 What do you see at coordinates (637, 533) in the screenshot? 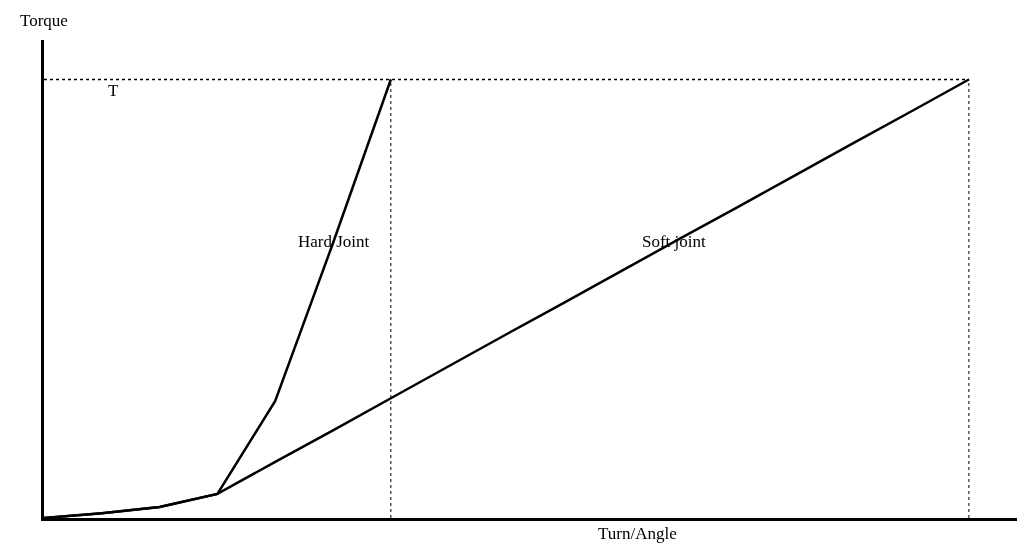
I see `x-axis-title: Turn/Angle` at bounding box center [637, 533].